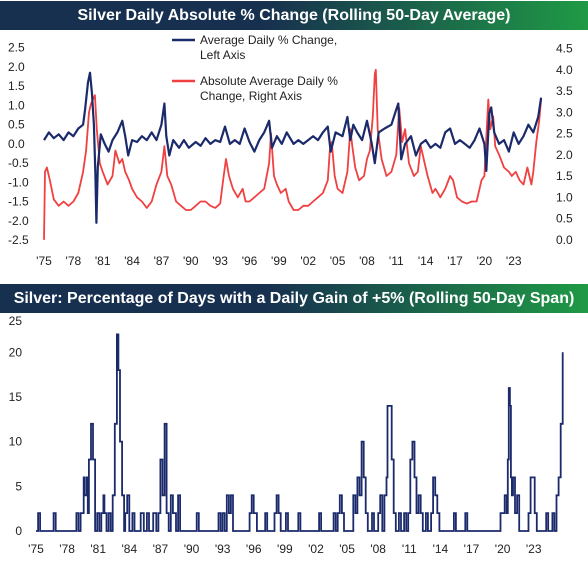 This screenshot has width=588, height=562. Describe the element at coordinates (564, 219) in the screenshot. I see `right-tick-label: 0.5` at that location.